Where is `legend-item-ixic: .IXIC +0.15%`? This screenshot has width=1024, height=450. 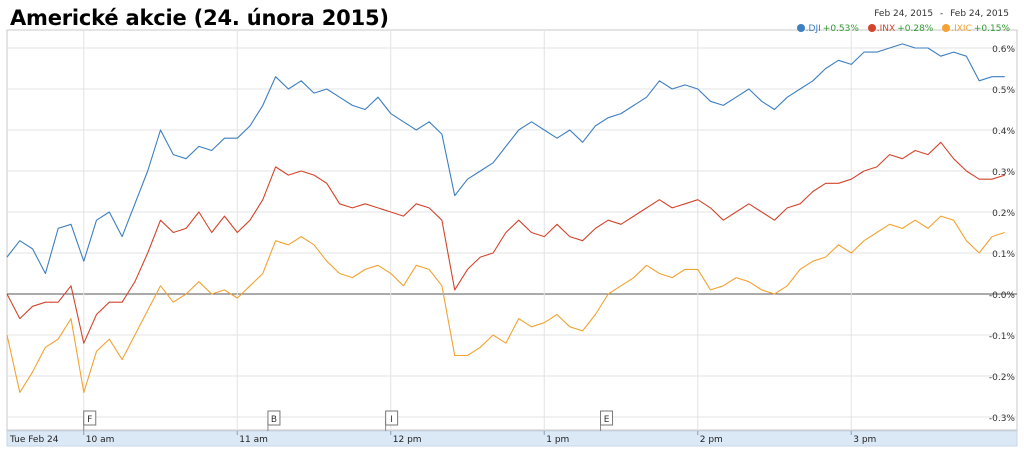 legend-item-ixic: .IXIC +0.15% is located at coordinates (976, 29).